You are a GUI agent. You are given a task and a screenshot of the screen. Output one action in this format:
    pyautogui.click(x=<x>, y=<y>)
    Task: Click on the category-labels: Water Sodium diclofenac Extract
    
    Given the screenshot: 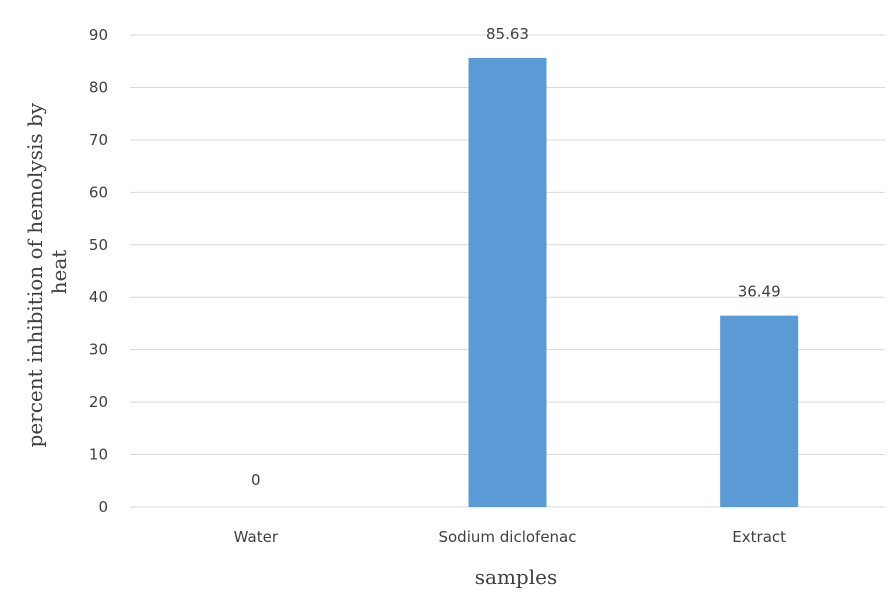 What is the action you would take?
    pyautogui.click(x=510, y=537)
    